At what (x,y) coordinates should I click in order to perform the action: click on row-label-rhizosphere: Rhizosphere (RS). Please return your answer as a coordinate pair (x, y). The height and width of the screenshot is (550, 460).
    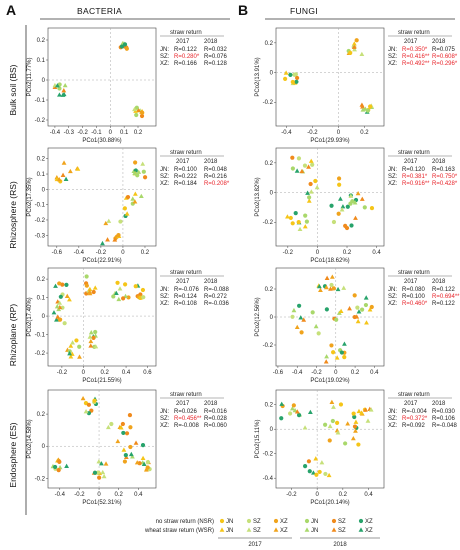
    Looking at the image, I should click on (13, 215).